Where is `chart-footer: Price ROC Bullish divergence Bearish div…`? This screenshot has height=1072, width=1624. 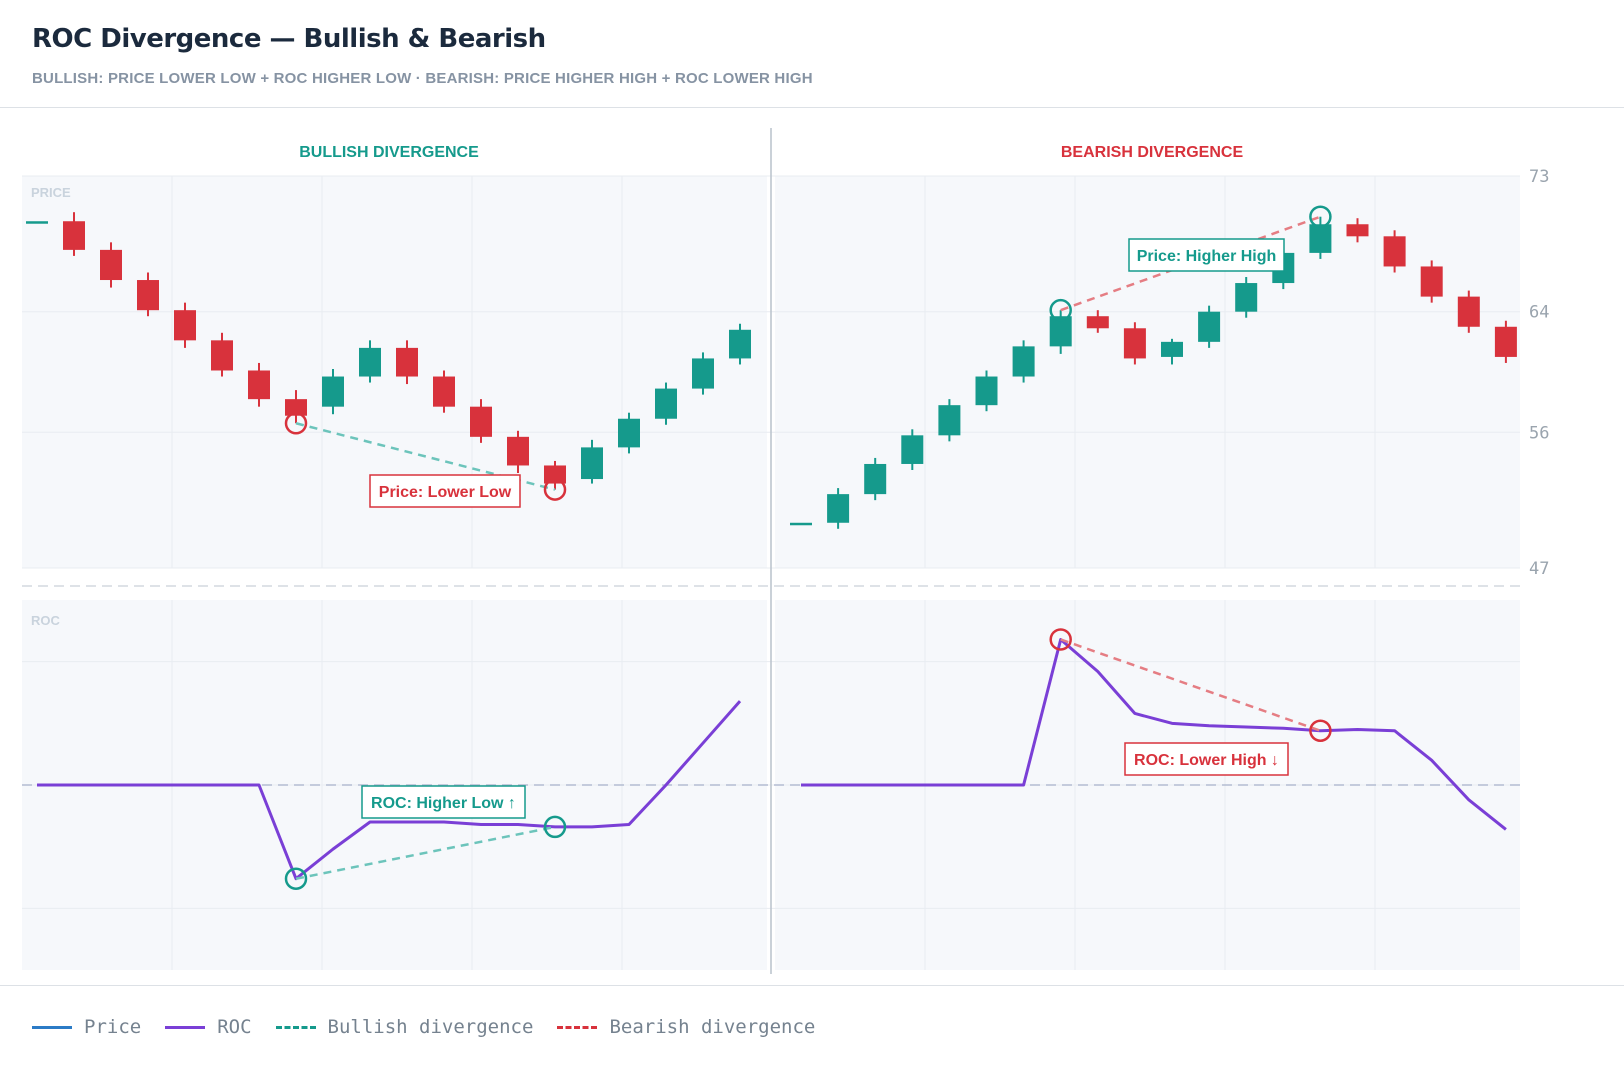 chart-footer: Price ROC Bullish divergence Bearish div… is located at coordinates (812, 1028).